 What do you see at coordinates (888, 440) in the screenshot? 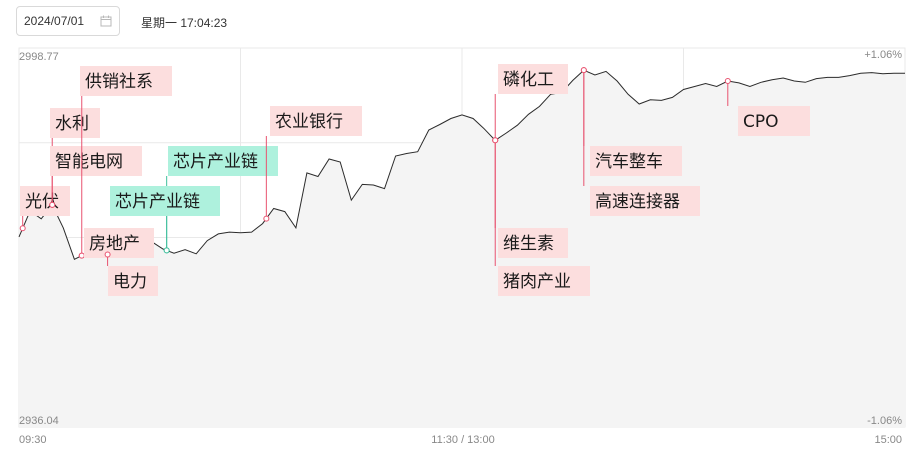
I see `x-tick-label: 15:00` at bounding box center [888, 440].